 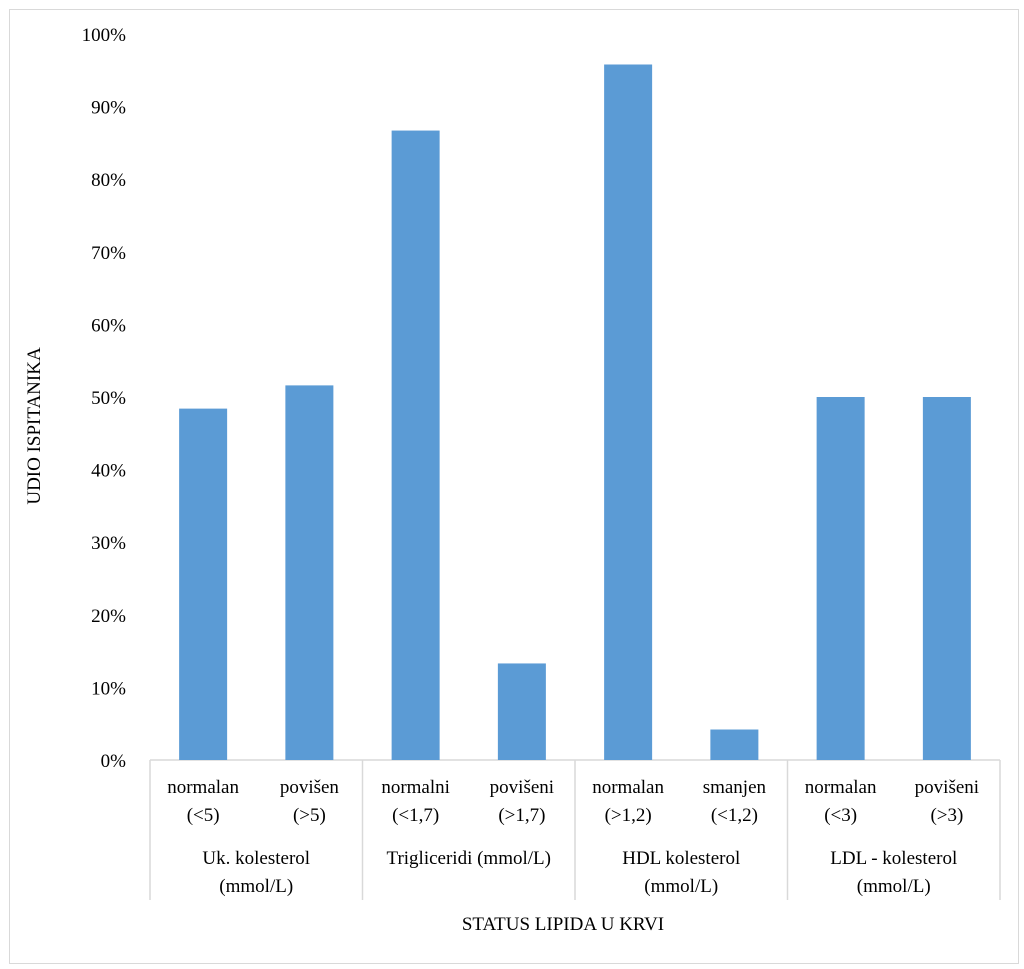 I want to click on category-label: smanjen, so click(x=735, y=787).